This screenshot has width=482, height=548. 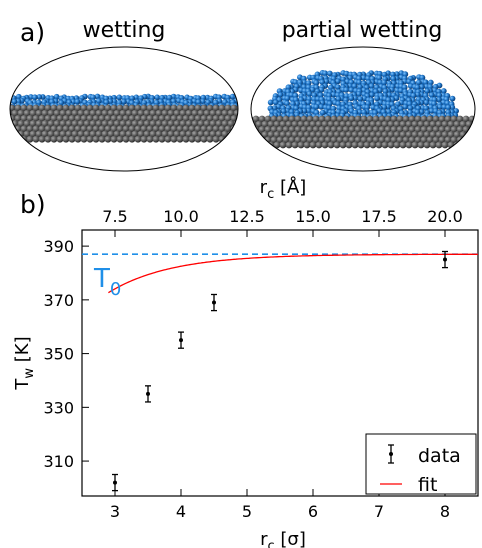 I want to click on top-x-tick-label: 12.5, so click(x=247, y=216).